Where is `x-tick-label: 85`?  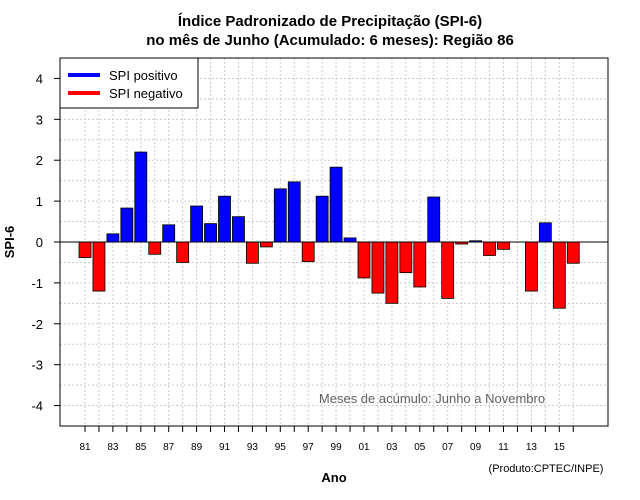 x-tick-label: 85 is located at coordinates (141, 447).